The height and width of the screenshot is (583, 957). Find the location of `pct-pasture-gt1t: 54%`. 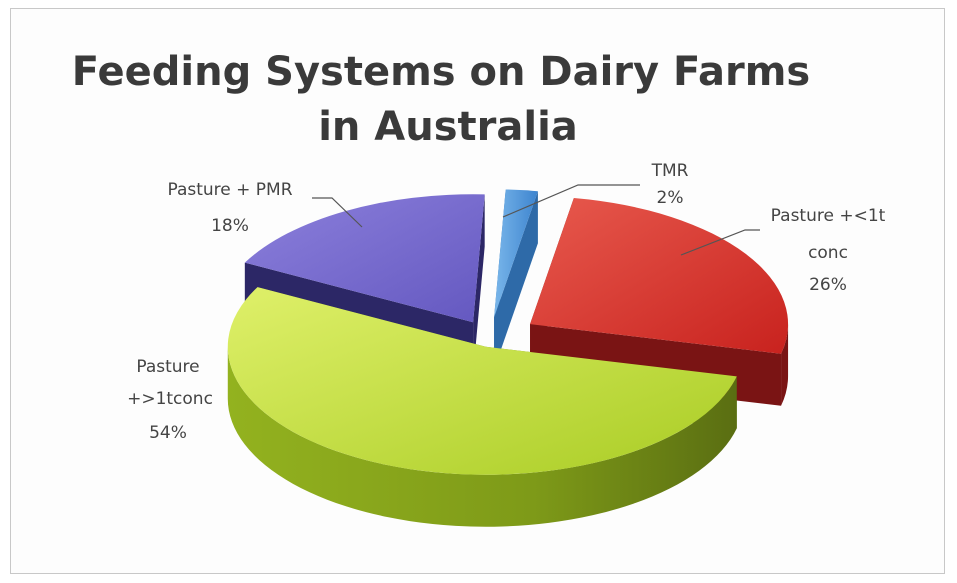

pct-pasture-gt1t: 54% is located at coordinates (168, 433).